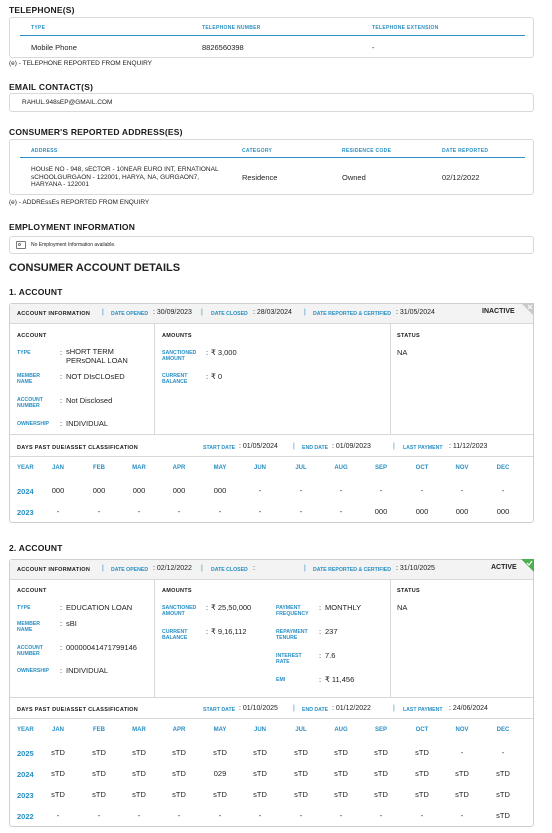  What do you see at coordinates (220, 773) in the screenshot?
I see `dpd-cell: 029` at bounding box center [220, 773].